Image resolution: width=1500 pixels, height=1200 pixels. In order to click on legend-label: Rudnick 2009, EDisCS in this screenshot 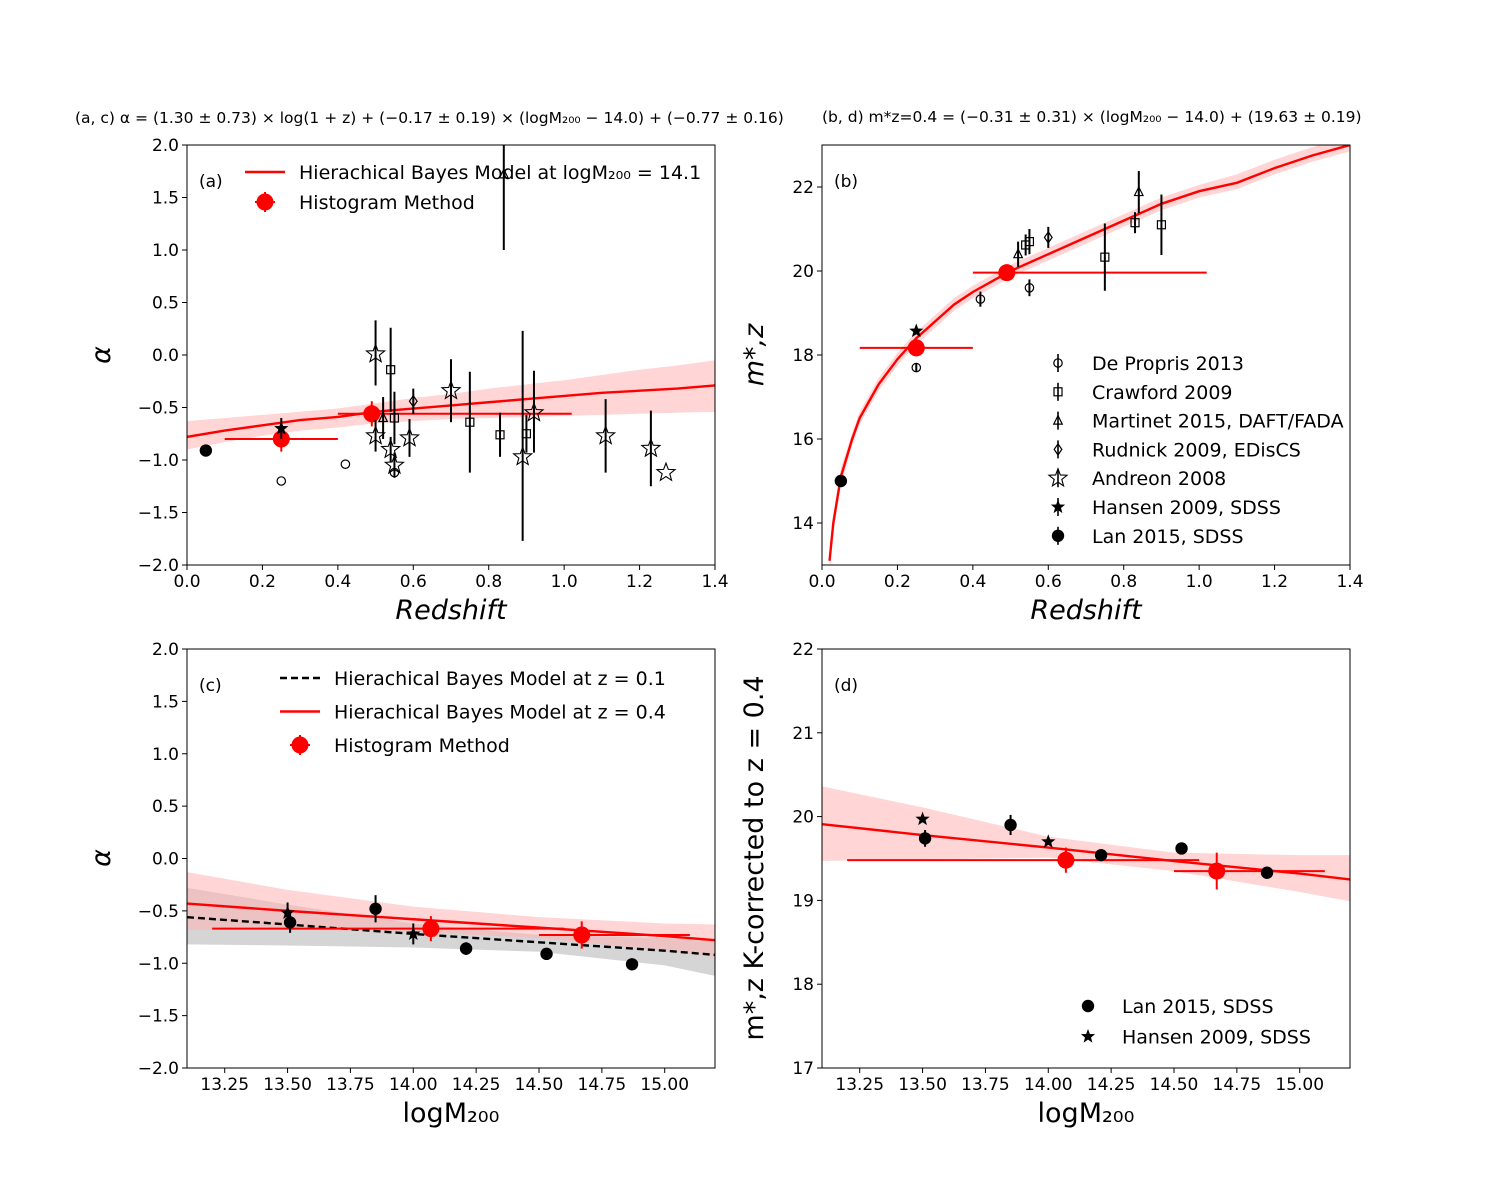, I will do `click(1196, 450)`.